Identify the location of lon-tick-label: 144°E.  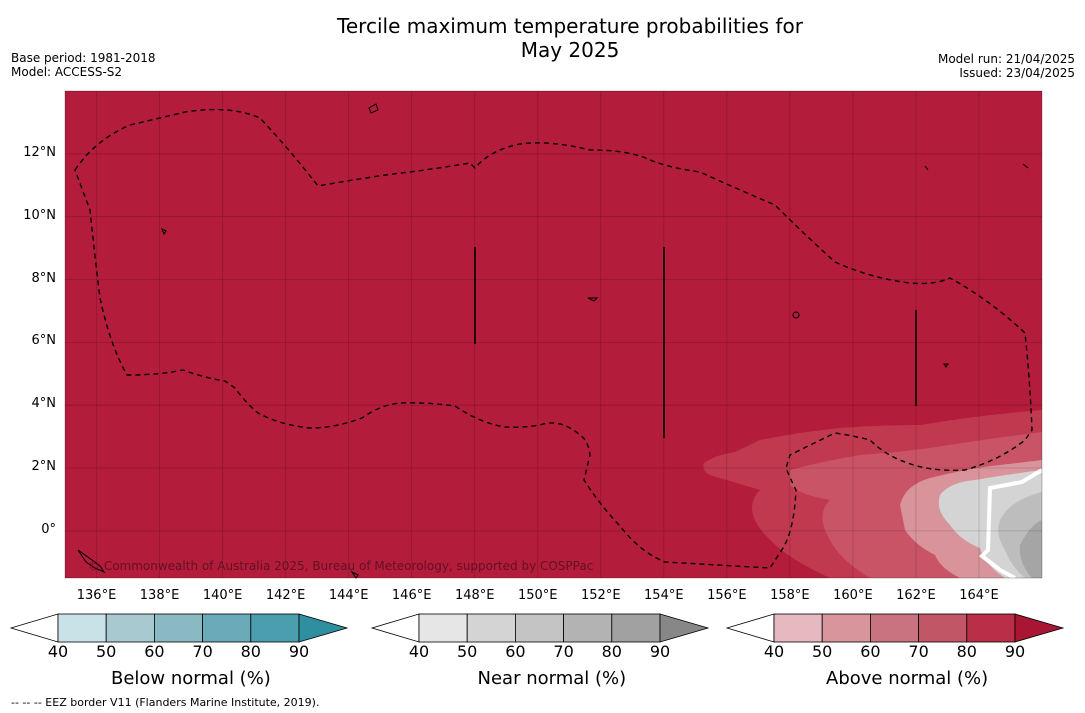
(348, 595).